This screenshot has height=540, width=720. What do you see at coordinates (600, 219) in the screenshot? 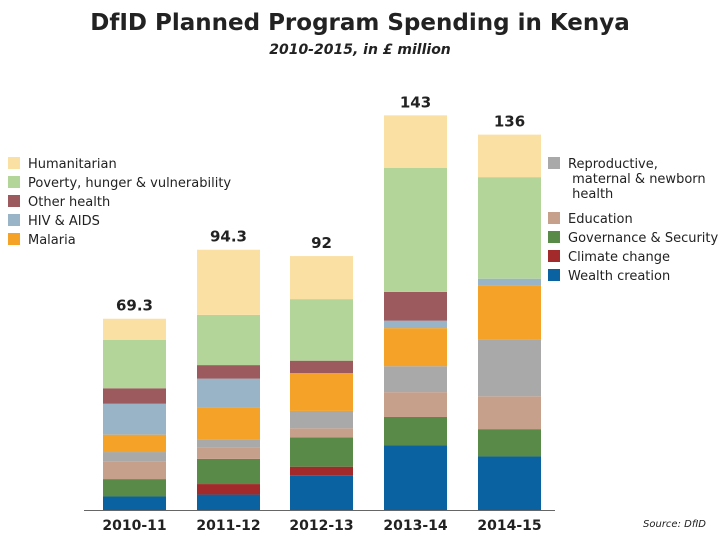
I see `legend-label-education: Education` at bounding box center [600, 219].